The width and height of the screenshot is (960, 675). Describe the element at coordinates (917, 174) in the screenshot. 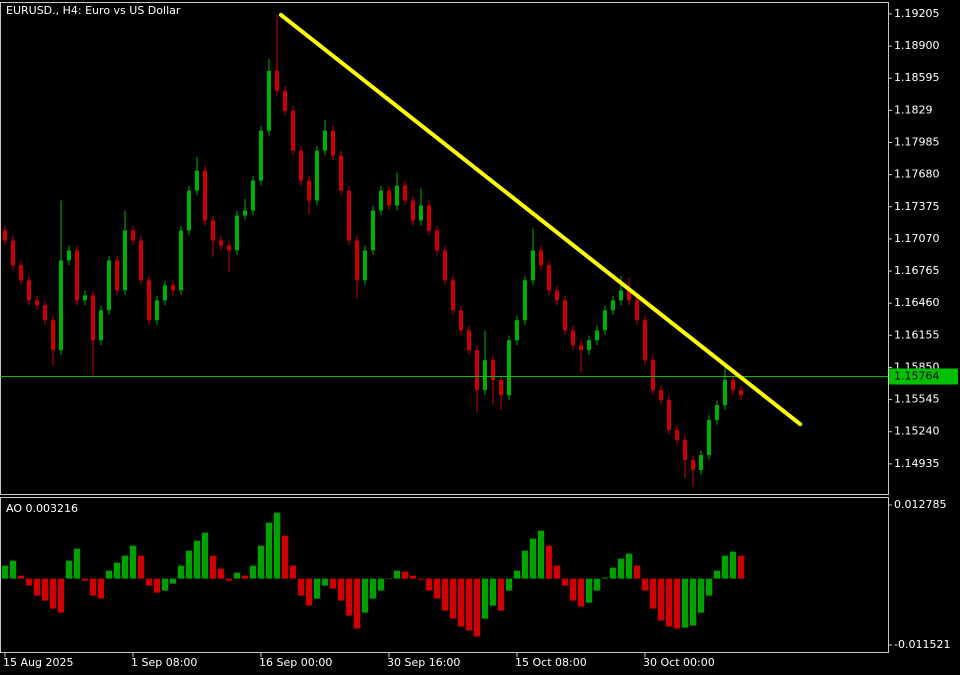

I see `y-tick-label: 1.17680` at that location.